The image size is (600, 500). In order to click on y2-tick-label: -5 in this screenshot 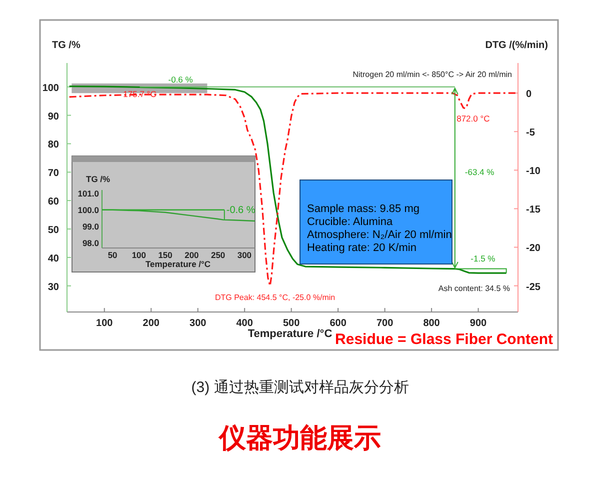, I will do `click(531, 133)`.